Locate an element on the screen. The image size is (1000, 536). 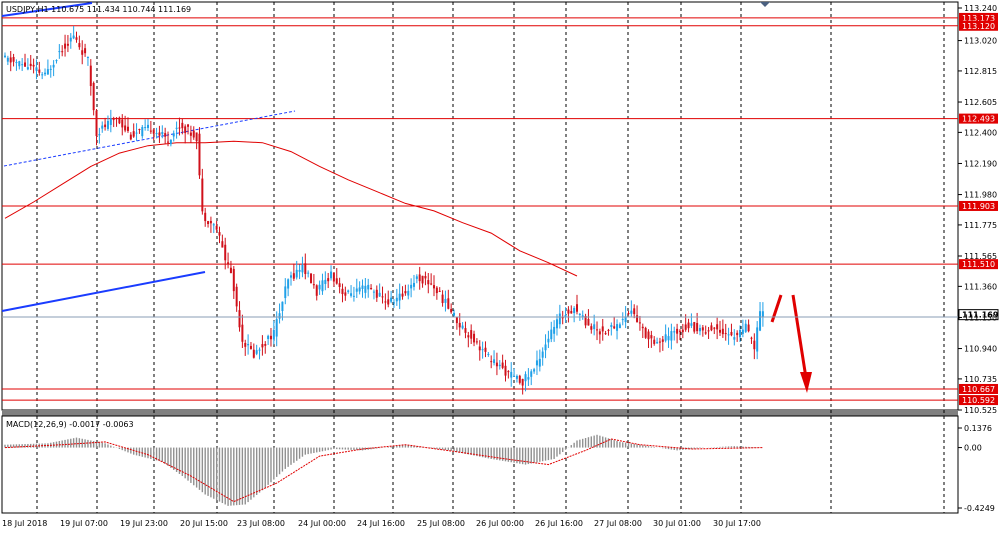
level-tag-label: 111.903 is located at coordinates (978, 206).